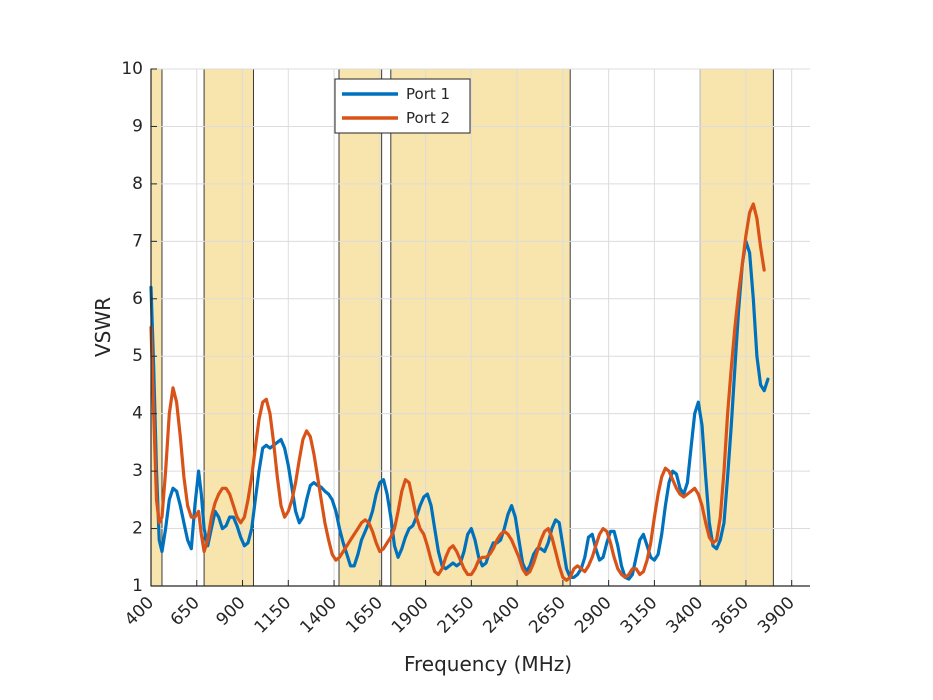 The width and height of the screenshot is (933, 700). Describe the element at coordinates (137, 126) in the screenshot. I see `y-tick-label: 9` at that location.